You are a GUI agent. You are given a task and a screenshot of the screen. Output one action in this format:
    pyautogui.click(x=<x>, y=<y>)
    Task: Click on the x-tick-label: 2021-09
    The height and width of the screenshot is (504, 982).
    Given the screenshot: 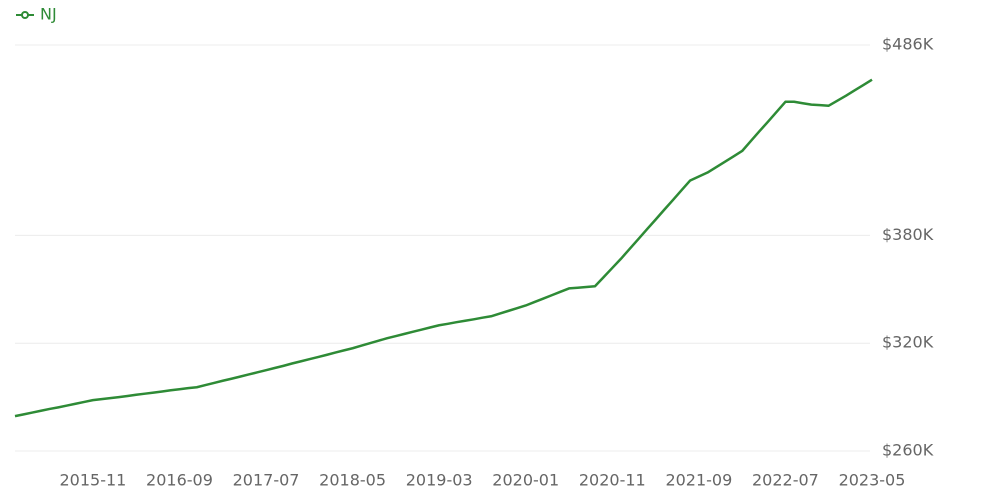 What is the action you would take?
    pyautogui.click(x=698, y=480)
    